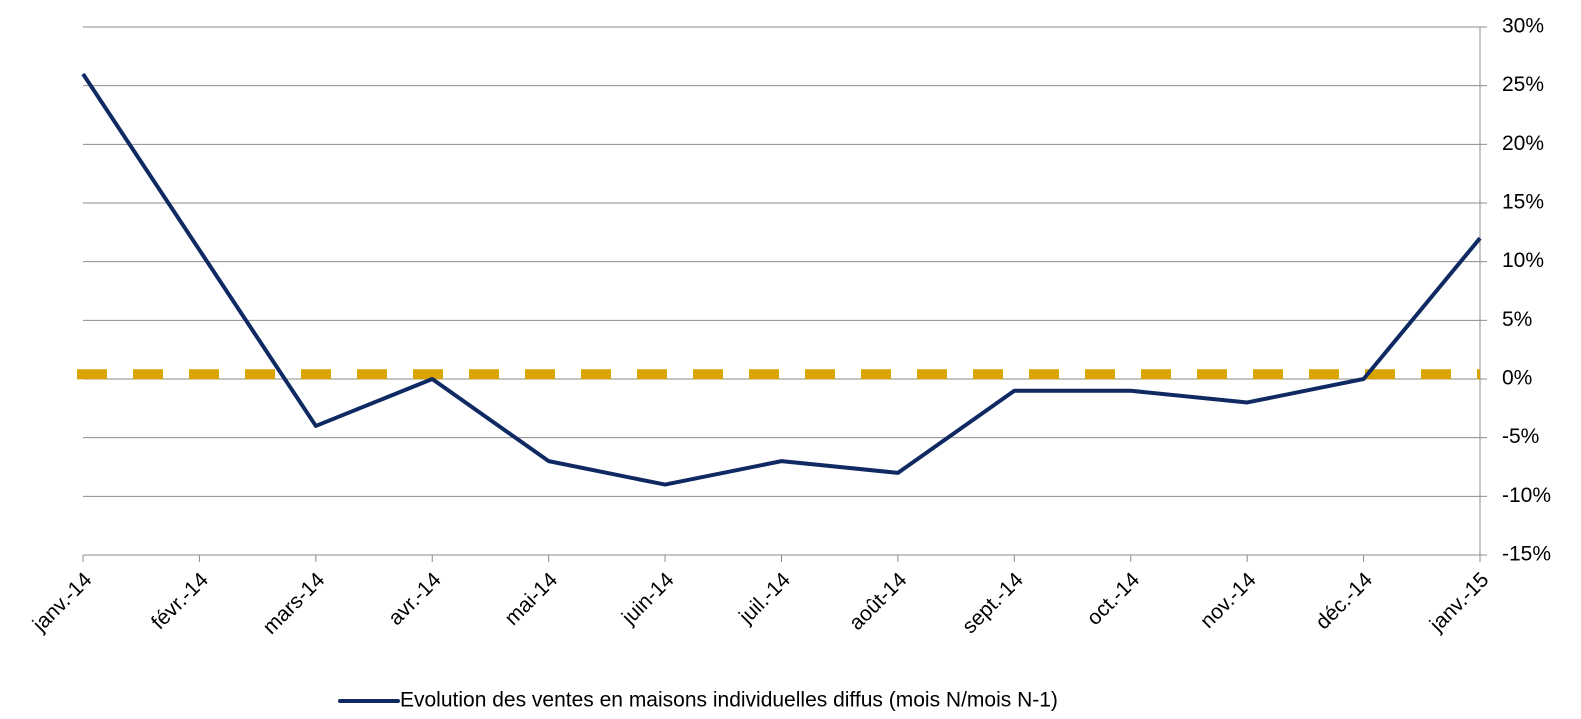 The width and height of the screenshot is (1581, 719). I want to click on y-tick-label: 20%, so click(1523, 143).